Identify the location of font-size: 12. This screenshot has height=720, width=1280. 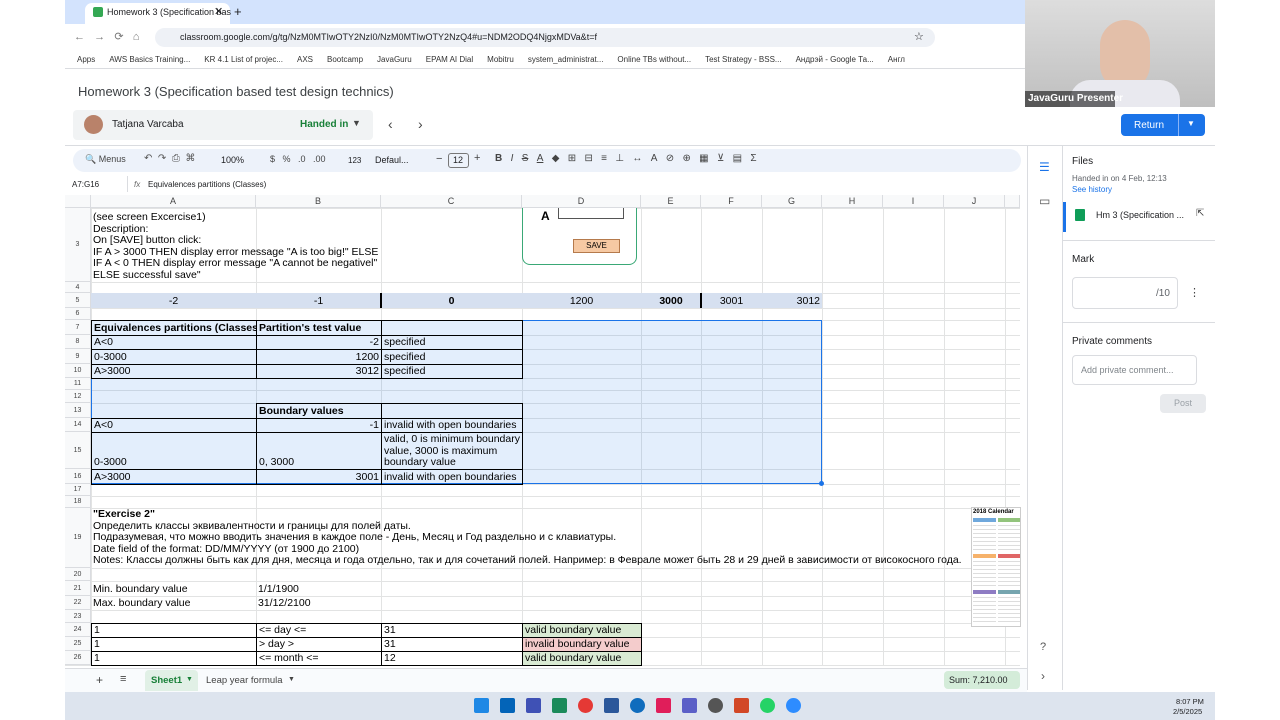
(458, 160).